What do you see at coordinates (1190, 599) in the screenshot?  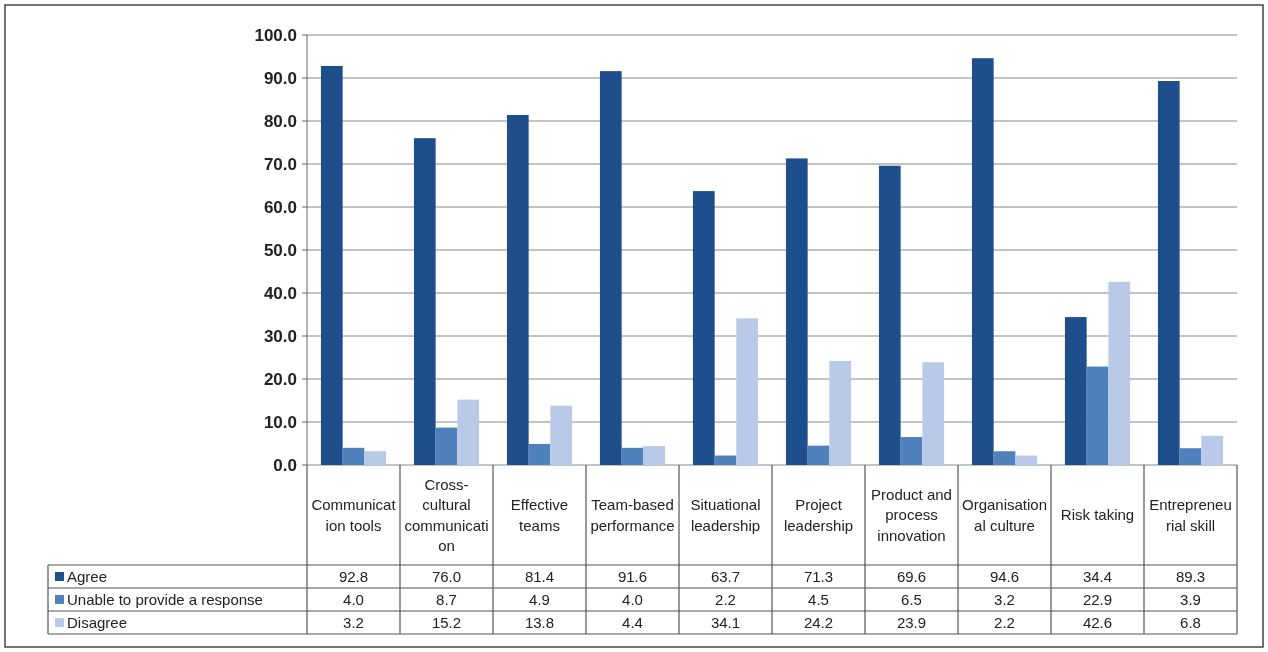 I see `data-label: 3.9` at bounding box center [1190, 599].